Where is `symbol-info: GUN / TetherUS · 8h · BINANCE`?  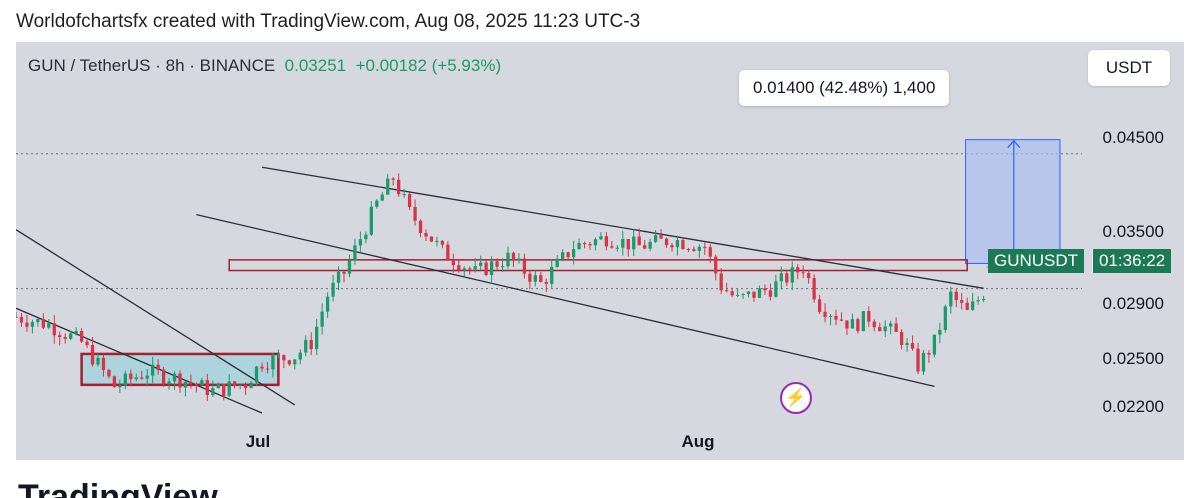 symbol-info: GUN / TetherUS · 8h · BINANCE is located at coordinates (152, 65).